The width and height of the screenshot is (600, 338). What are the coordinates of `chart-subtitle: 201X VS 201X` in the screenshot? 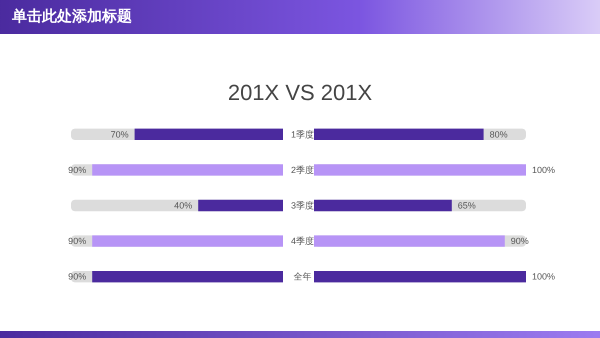 It's located at (300, 93).